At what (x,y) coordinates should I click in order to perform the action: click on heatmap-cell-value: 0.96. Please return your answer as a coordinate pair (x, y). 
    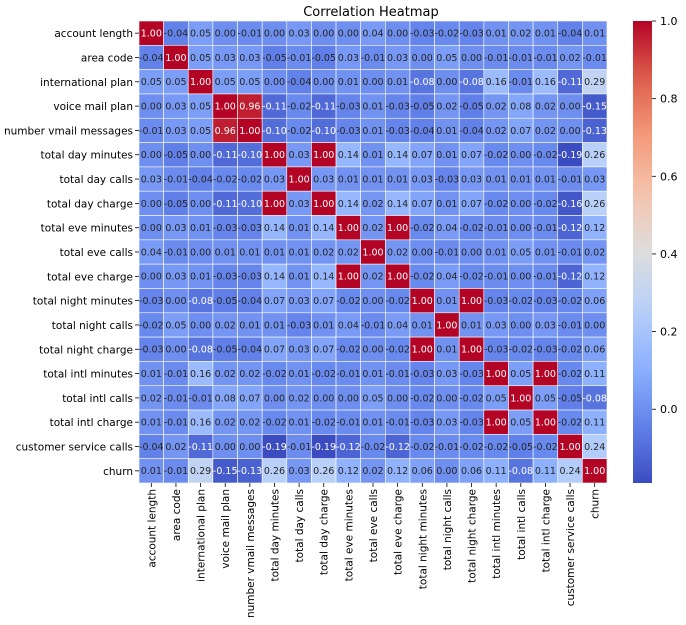
    Looking at the image, I should click on (249, 107).